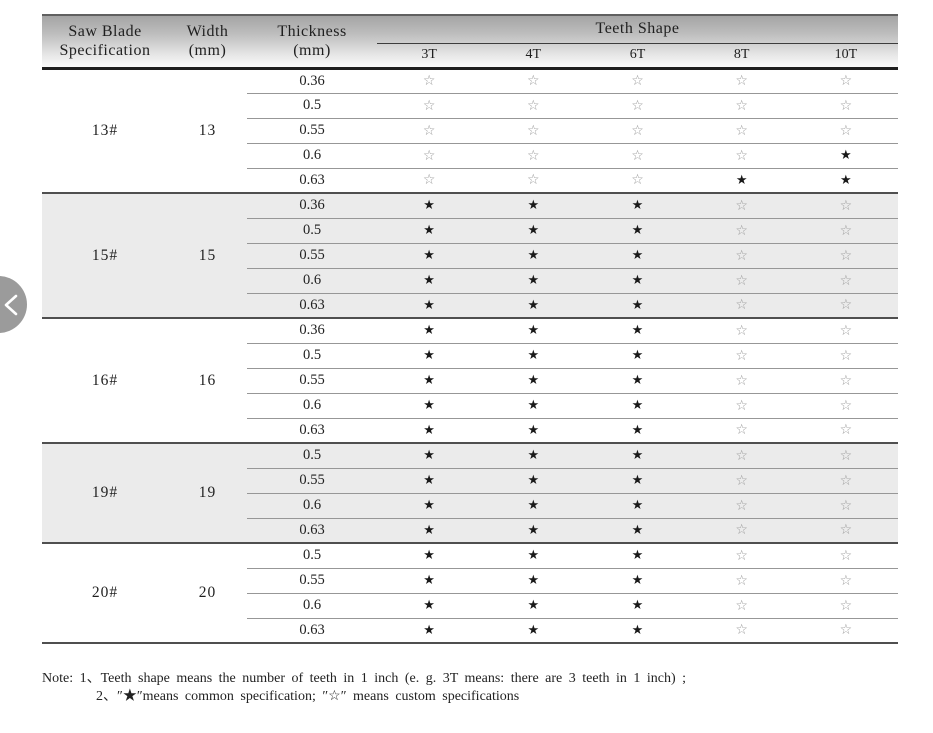 The image size is (933, 733). Describe the element at coordinates (207, 380) in the screenshot. I see `width-cell: 16` at that location.